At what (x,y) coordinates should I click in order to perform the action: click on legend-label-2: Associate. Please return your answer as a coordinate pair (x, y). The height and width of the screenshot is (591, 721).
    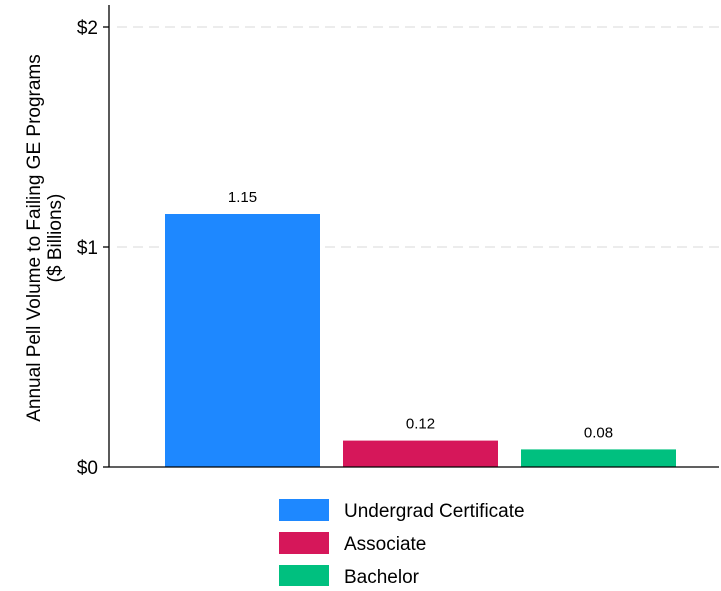
    Looking at the image, I should click on (385, 544).